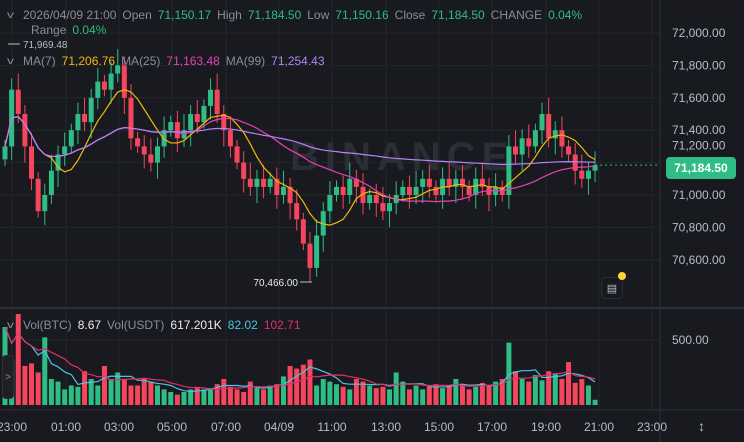 Image resolution: width=744 pixels, height=442 pixels. What do you see at coordinates (49, 30) in the screenshot?
I see `range-label: Range` at bounding box center [49, 30].